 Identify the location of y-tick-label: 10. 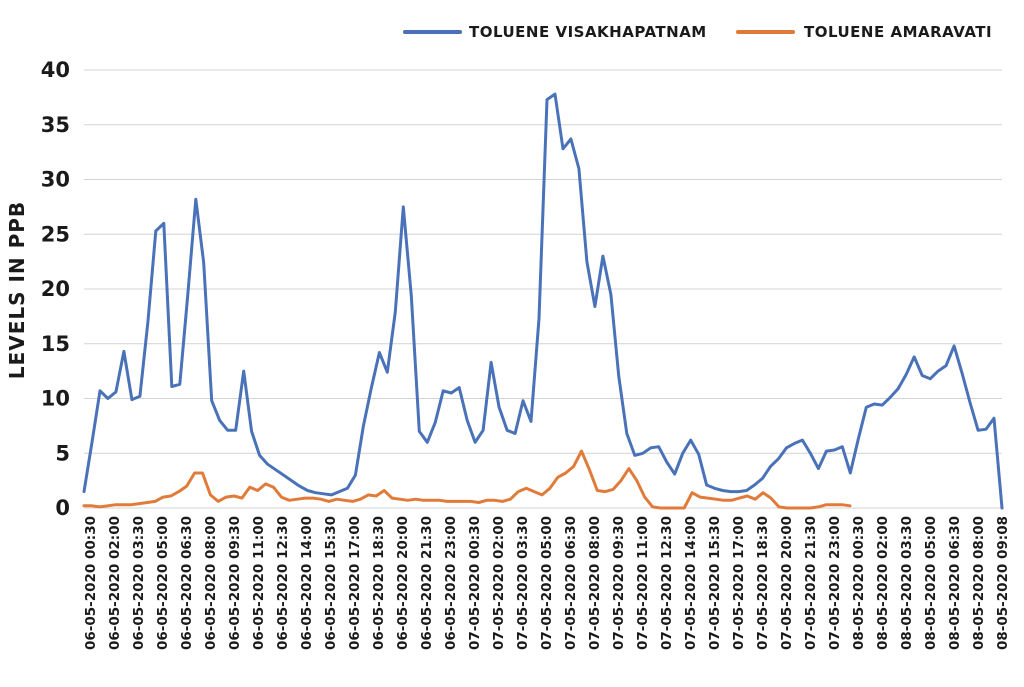
(55, 399).